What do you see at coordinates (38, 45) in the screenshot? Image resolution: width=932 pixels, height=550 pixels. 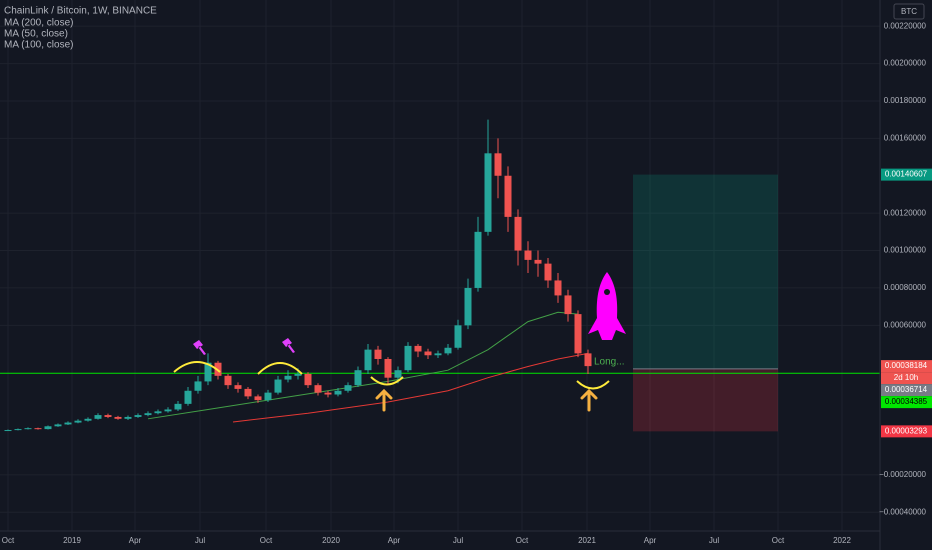 I see `legend-entry: MA (100, close)` at bounding box center [38, 45].